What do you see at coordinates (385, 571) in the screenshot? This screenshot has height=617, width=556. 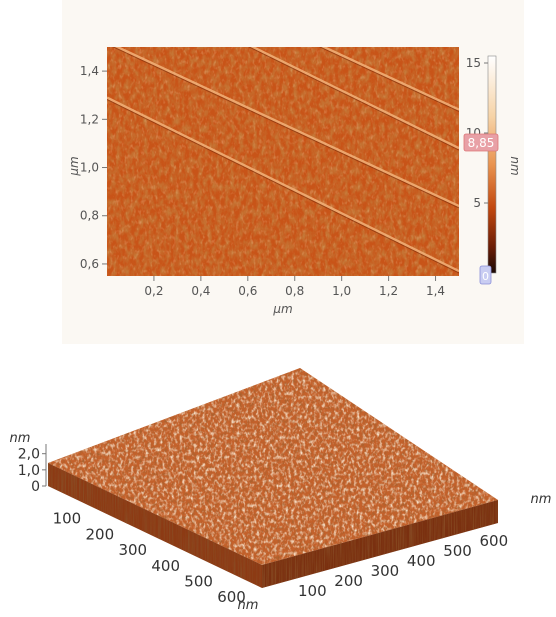 I see `front-axis-tick-label: 300` at bounding box center [385, 571].